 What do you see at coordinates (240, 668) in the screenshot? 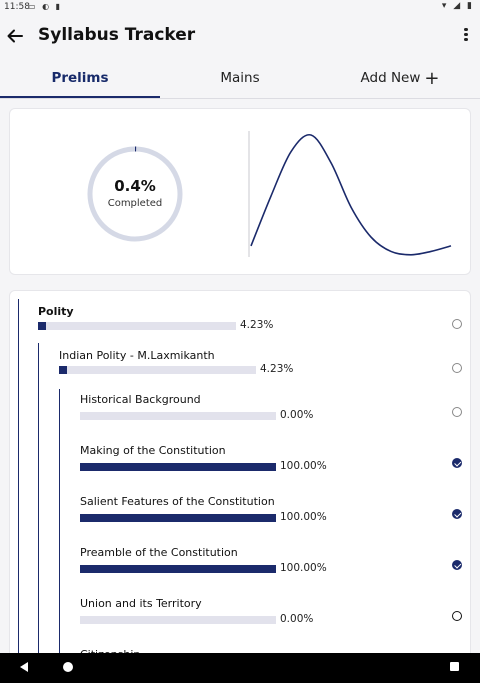
I see `system-nav-bar` at bounding box center [240, 668].